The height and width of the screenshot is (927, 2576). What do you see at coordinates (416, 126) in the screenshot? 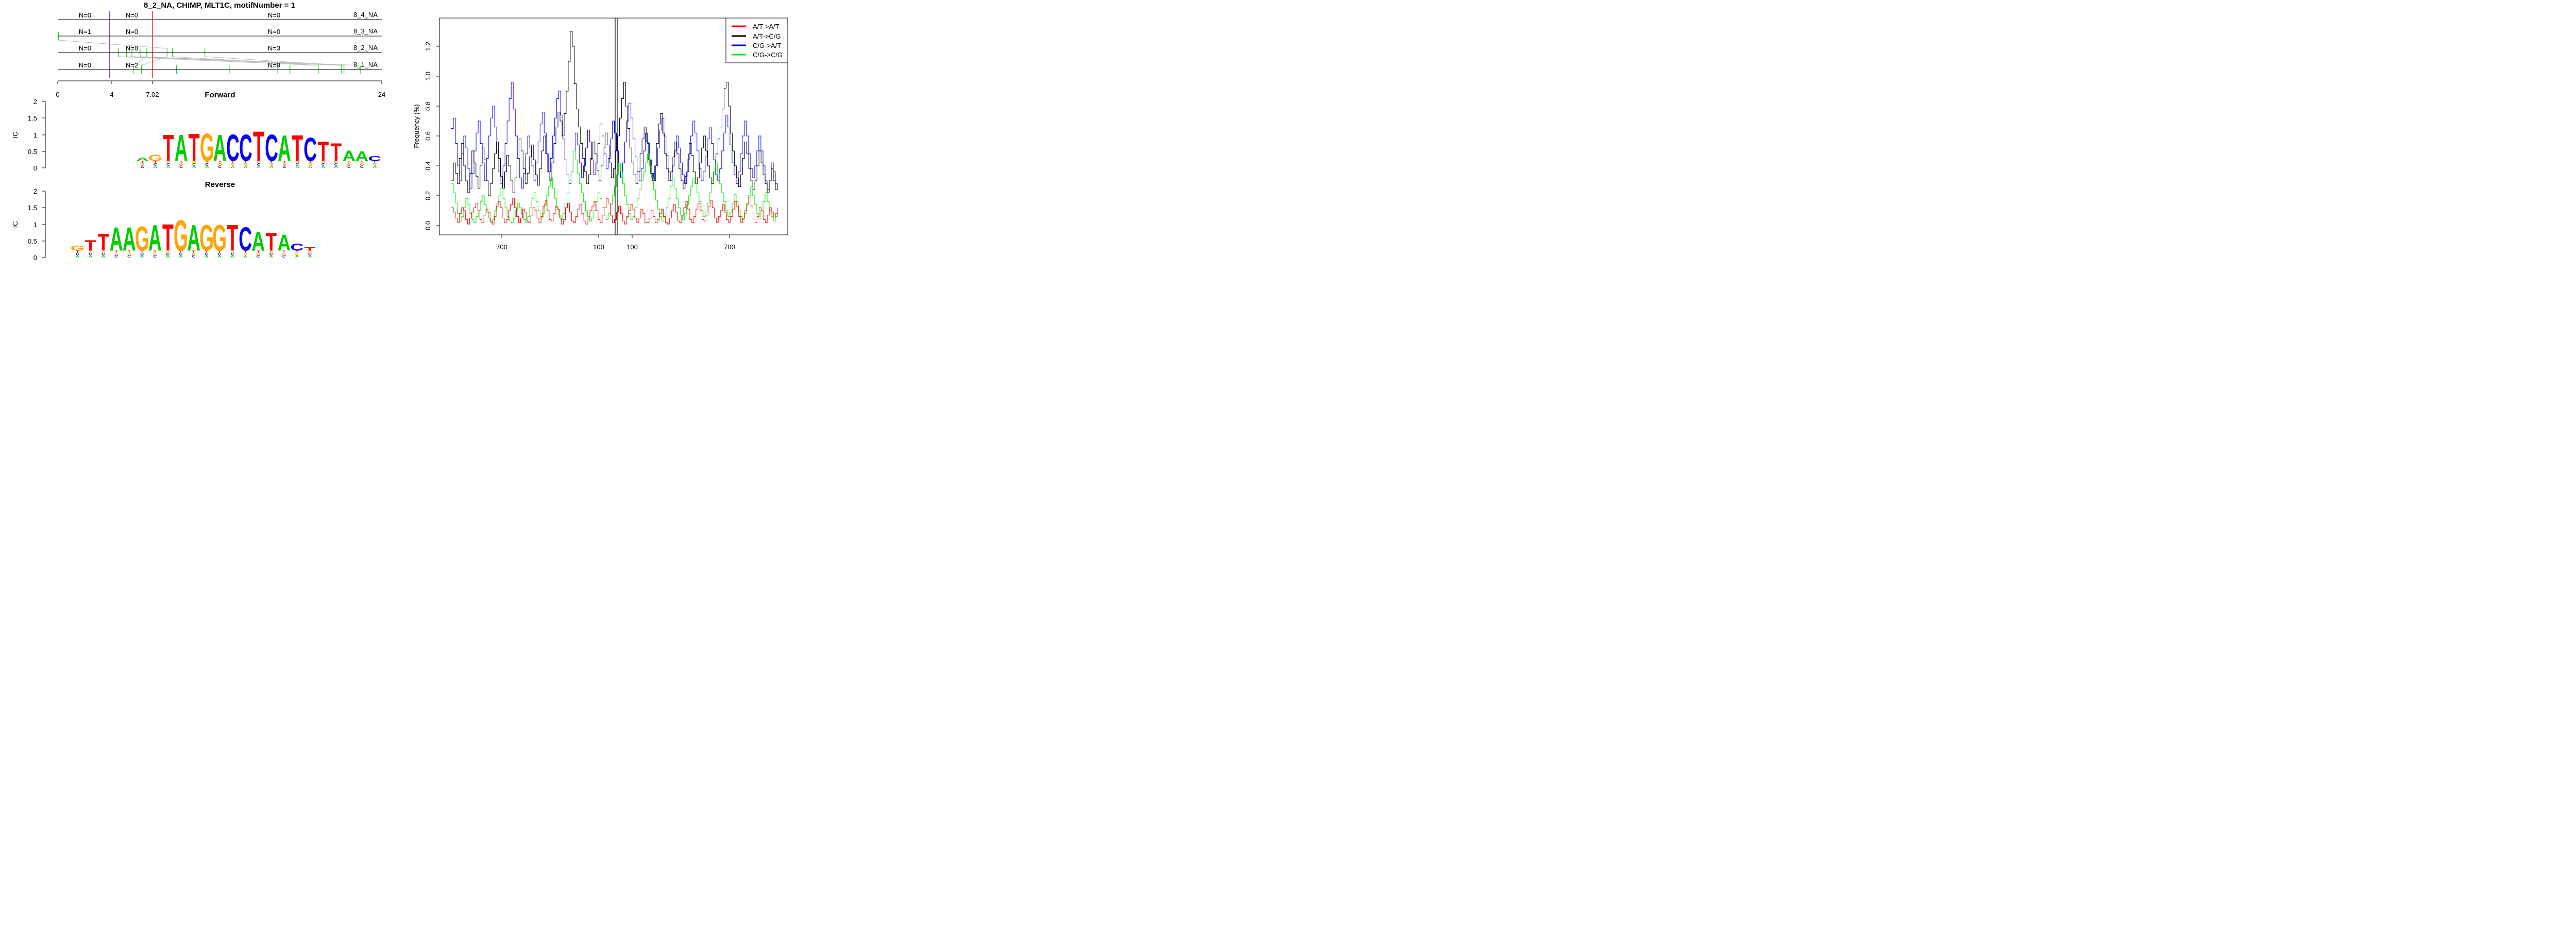
I see `y-axis-label: Frequency (%)` at bounding box center [416, 126].